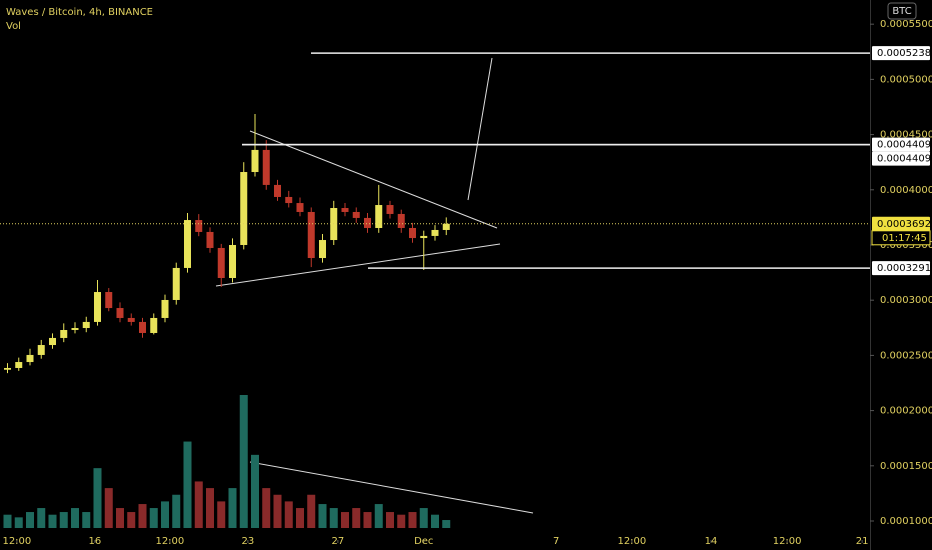 This screenshot has width=932, height=550. What do you see at coordinates (906, 521) in the screenshot?
I see `y-tick-label: 0.0001000` at bounding box center [906, 521].